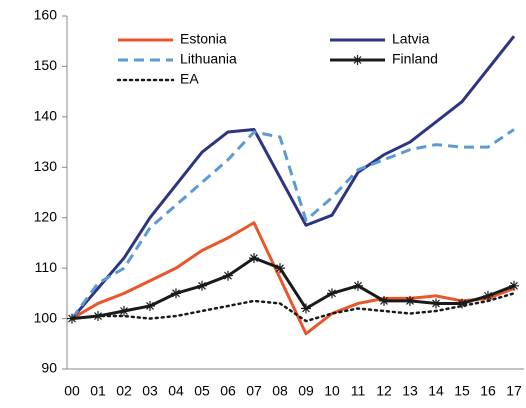 Image resolution: width=526 pixels, height=408 pixels. Describe the element at coordinates (176, 391) in the screenshot. I see `x-tick-label: 04` at that location.